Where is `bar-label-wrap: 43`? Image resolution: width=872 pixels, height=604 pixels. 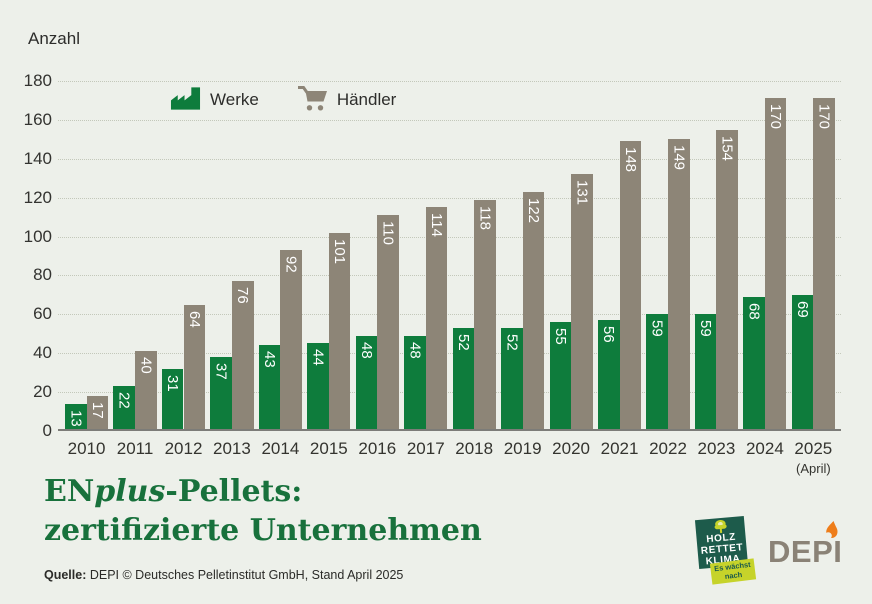
bar-label-wrap: 43 is located at coordinates (270, 387).